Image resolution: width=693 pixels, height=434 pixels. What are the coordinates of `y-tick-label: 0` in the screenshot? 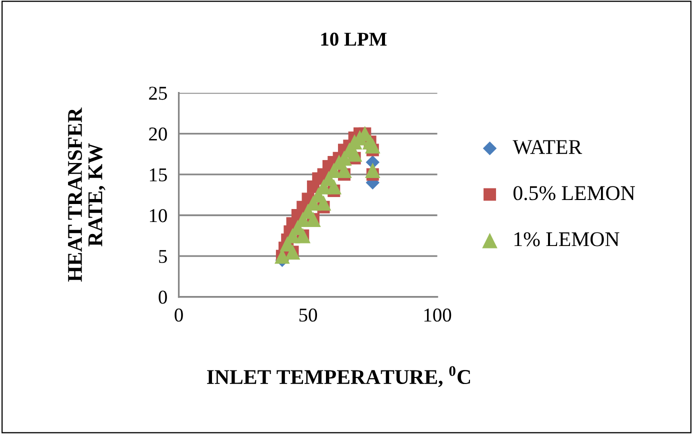 It's located at (162, 297).